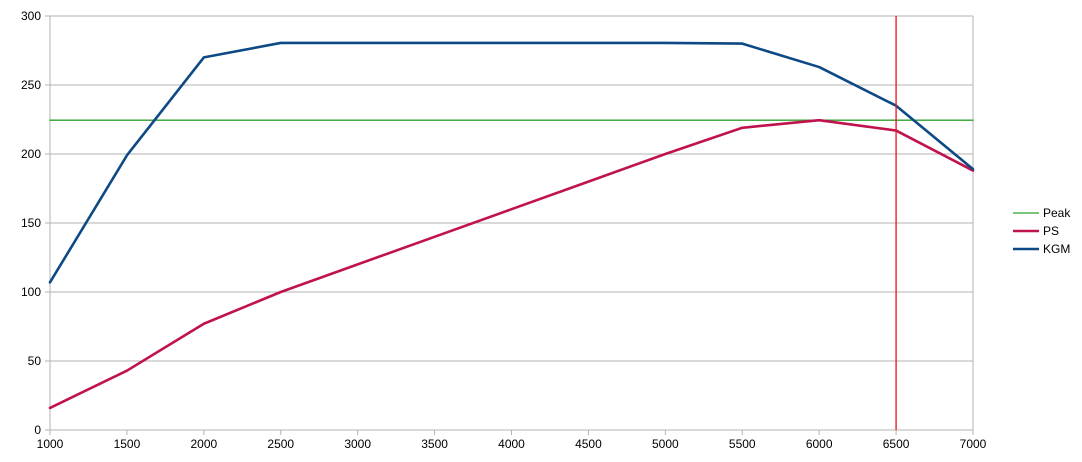 The height and width of the screenshot is (462, 1082). I want to click on legend: Peak PS KGM, so click(1042, 231).